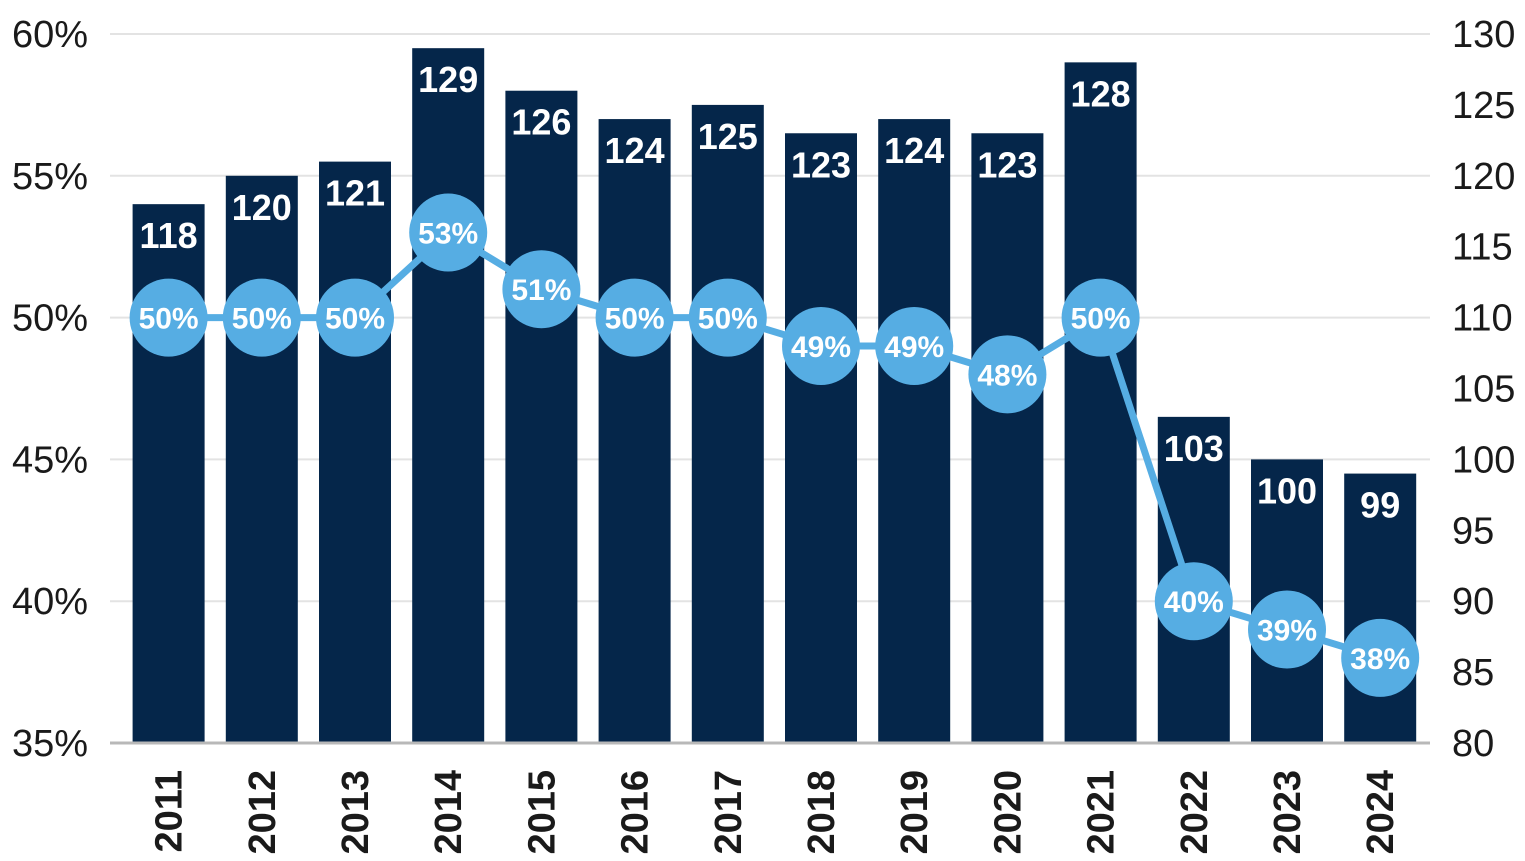  Describe the element at coordinates (1007, 164) in the screenshot. I see `bar-value-label-2020: 123` at that location.